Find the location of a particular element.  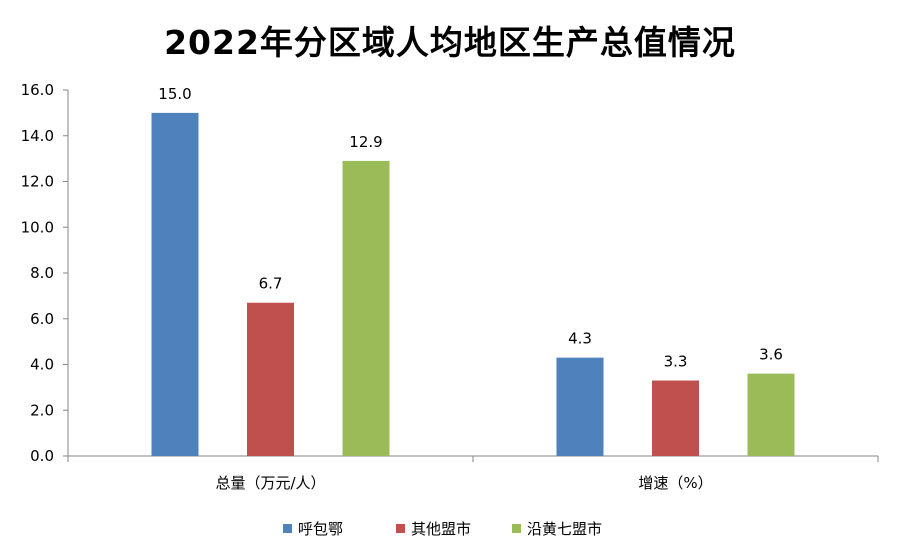

y-tick-label: 8.0 is located at coordinates (42, 273).